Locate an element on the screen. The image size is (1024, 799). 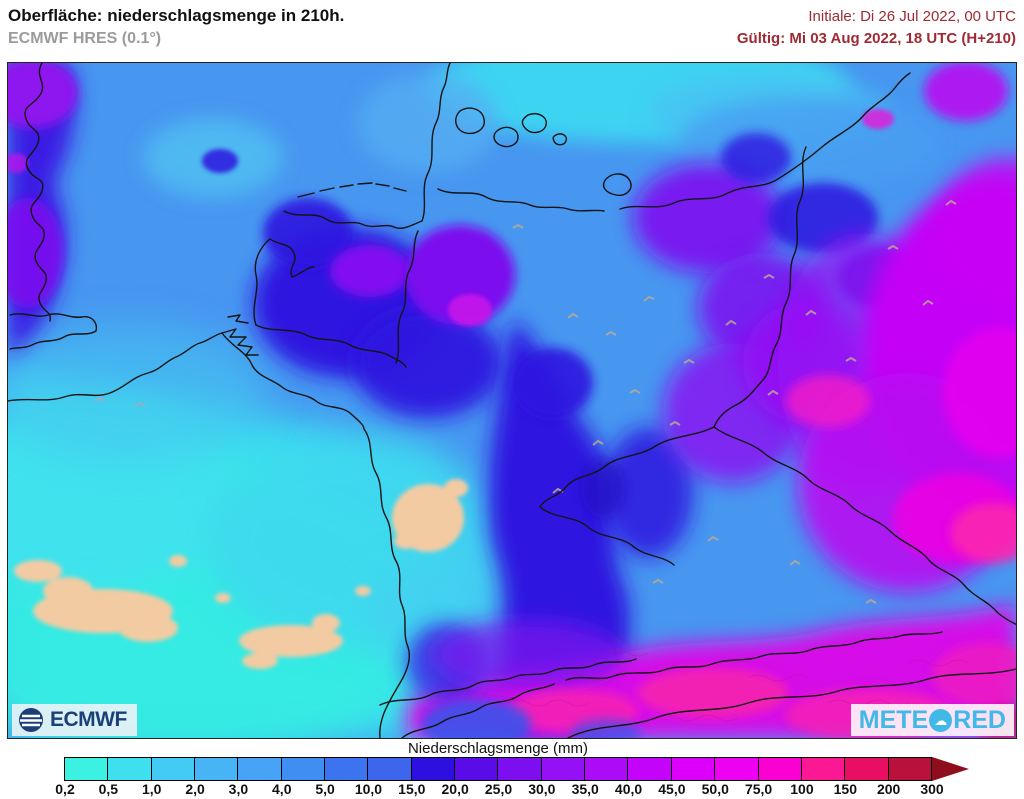
legend-tick-label: 25,0 is located at coordinates (498, 789).